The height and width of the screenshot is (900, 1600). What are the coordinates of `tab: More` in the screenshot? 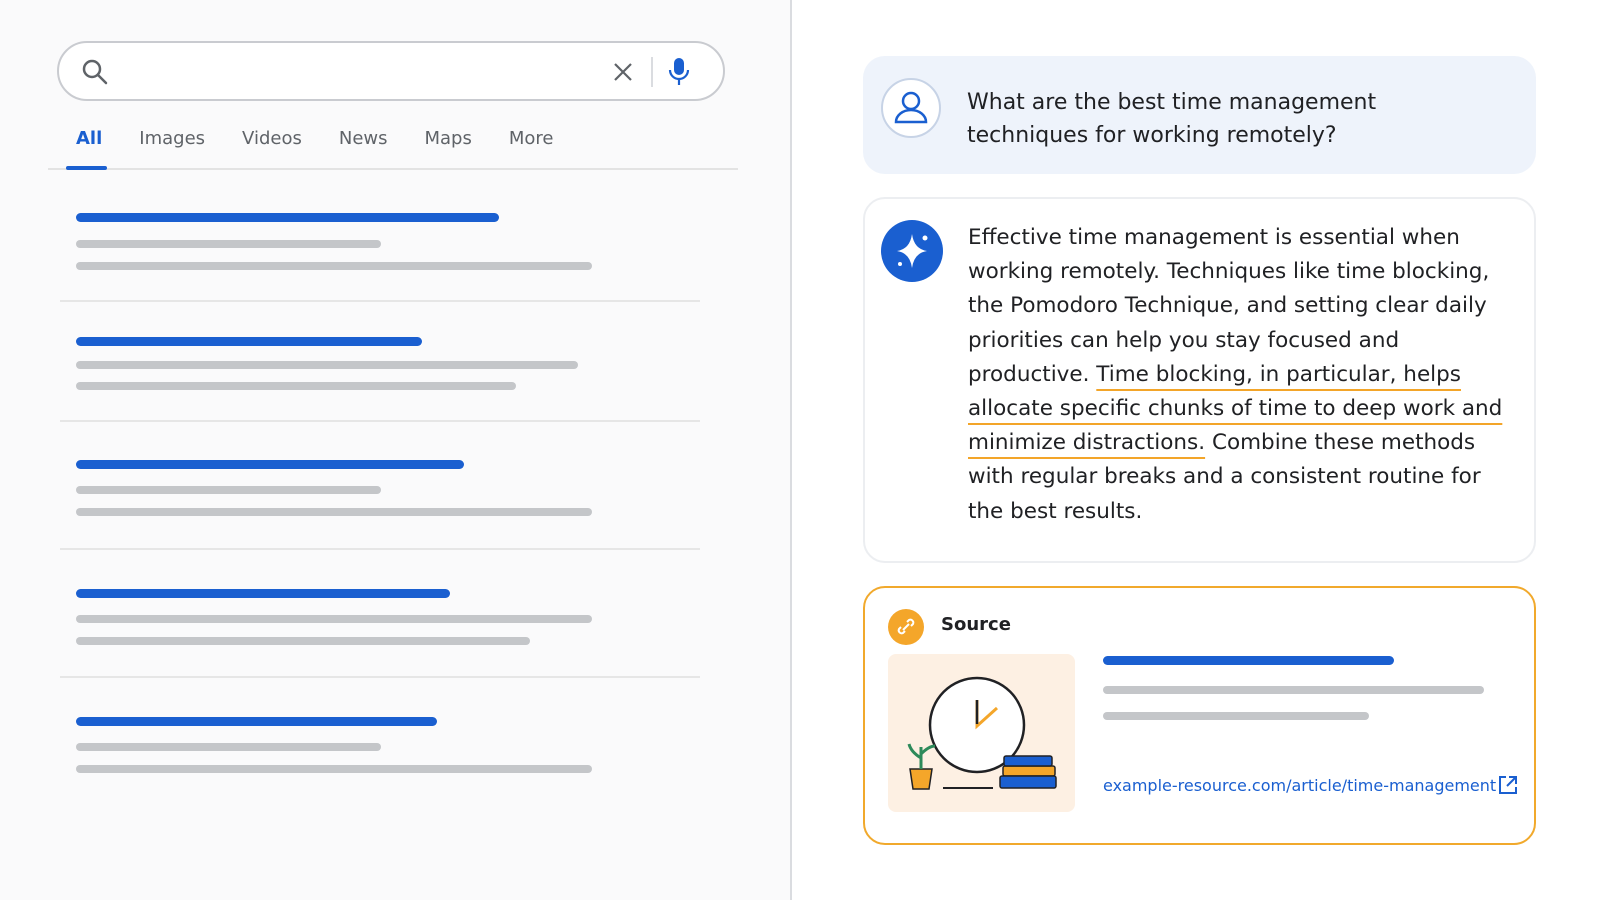 It's located at (531, 138).